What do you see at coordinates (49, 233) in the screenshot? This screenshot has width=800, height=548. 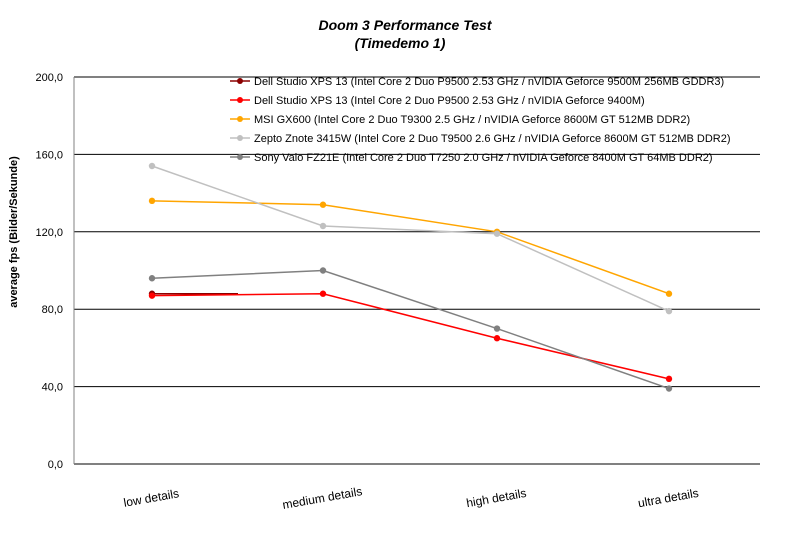 I see `y-tick-label: 120,0` at bounding box center [49, 233].